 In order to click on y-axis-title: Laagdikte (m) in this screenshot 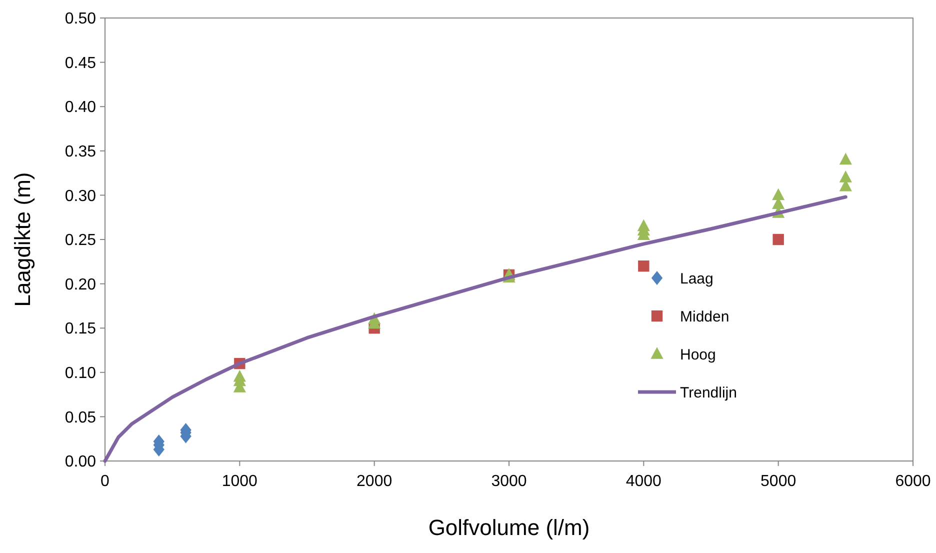, I will do `click(22, 239)`.